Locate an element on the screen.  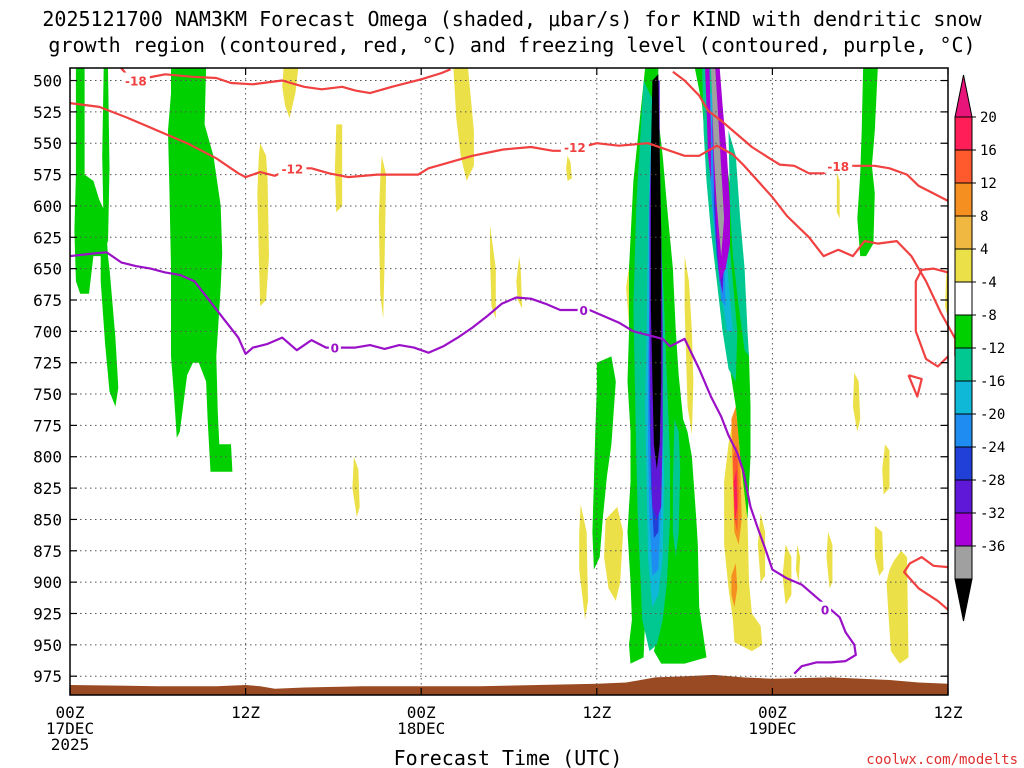
x-tick-label: 19DEC is located at coordinates (772, 728).